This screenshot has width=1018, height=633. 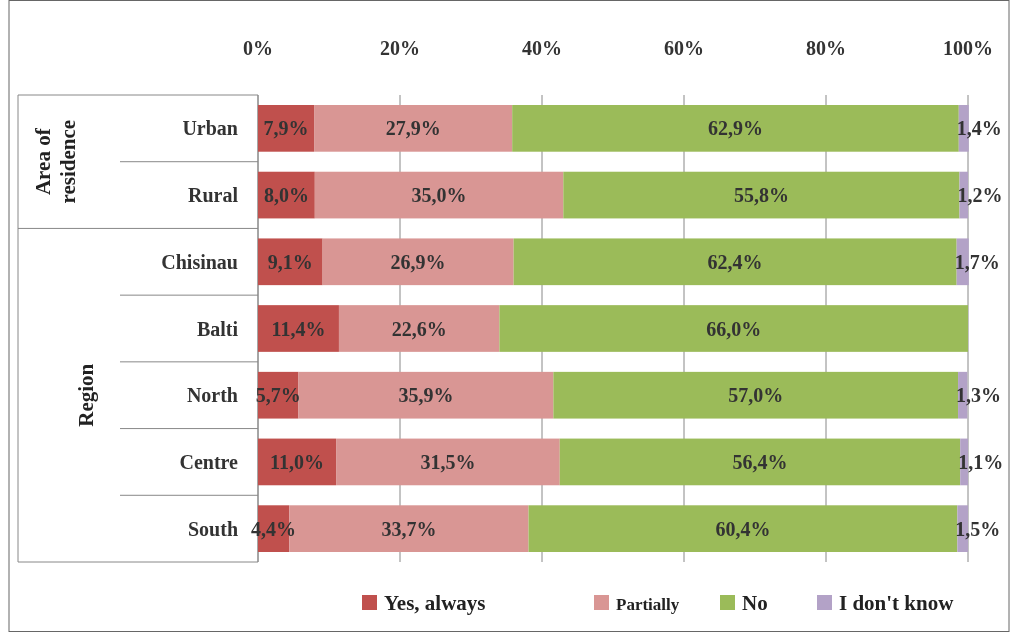 What do you see at coordinates (826, 48) in the screenshot?
I see `x-tick-label: 80%` at bounding box center [826, 48].